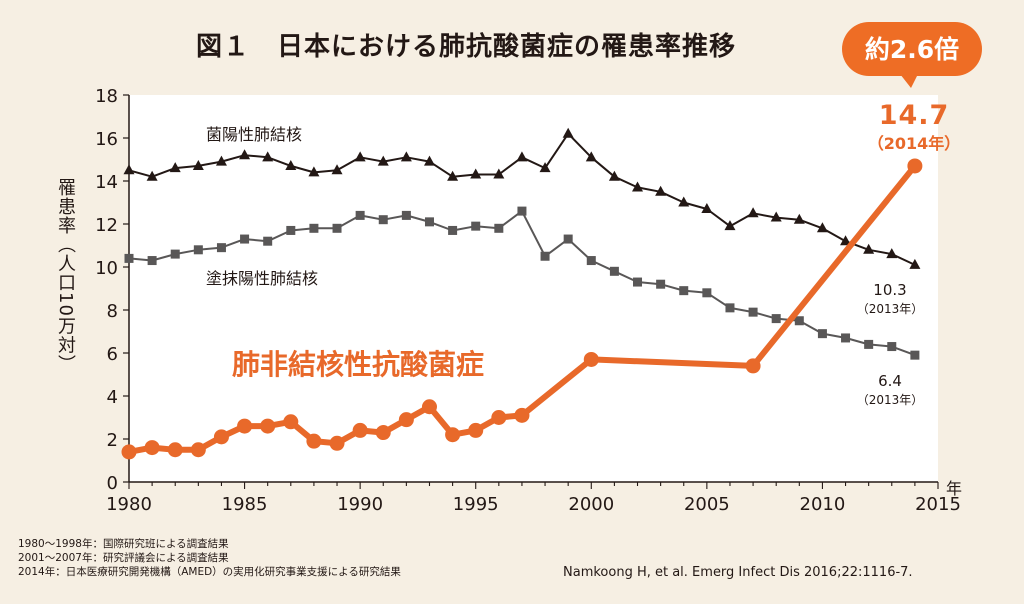 This screenshot has width=1024, height=604. I want to click on note-line: 2001〜2007年：研究評議会による調査結果, so click(123, 558).